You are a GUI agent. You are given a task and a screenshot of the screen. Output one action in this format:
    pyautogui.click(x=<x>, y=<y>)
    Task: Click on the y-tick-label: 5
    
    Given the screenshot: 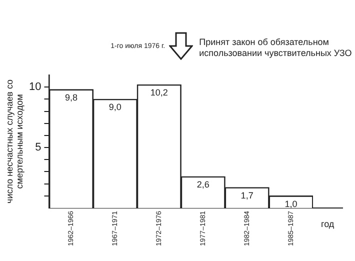 What is the action you would take?
    pyautogui.click(x=38, y=148)
    